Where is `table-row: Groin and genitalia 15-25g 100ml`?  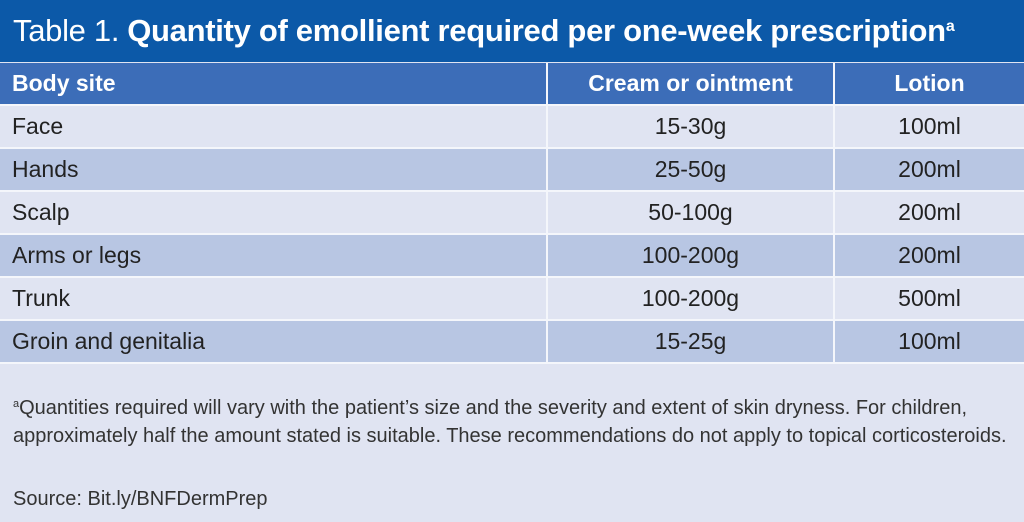
table-row: Groin and genitalia 15-25g 100ml is located at coordinates (512, 341).